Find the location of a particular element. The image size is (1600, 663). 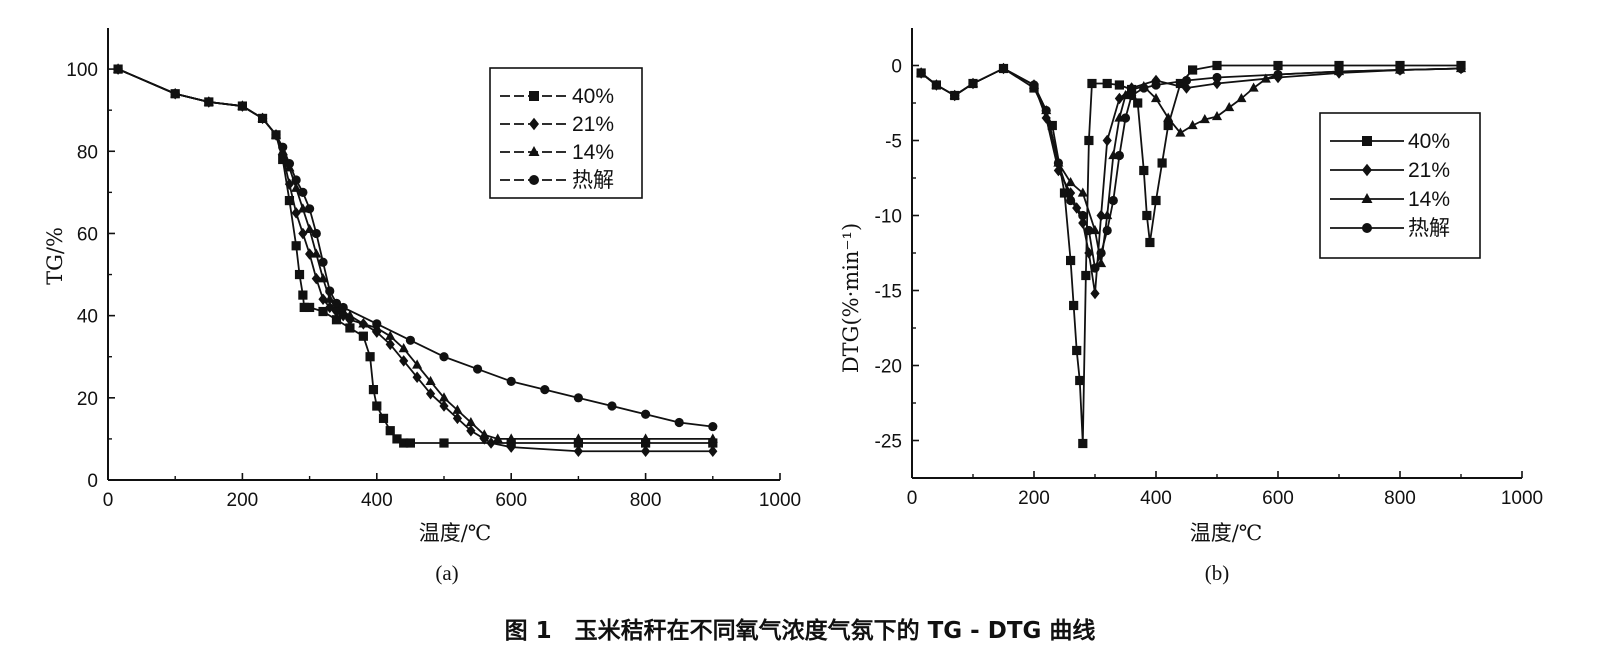

x-tick-label: 0 is located at coordinates (108, 500).